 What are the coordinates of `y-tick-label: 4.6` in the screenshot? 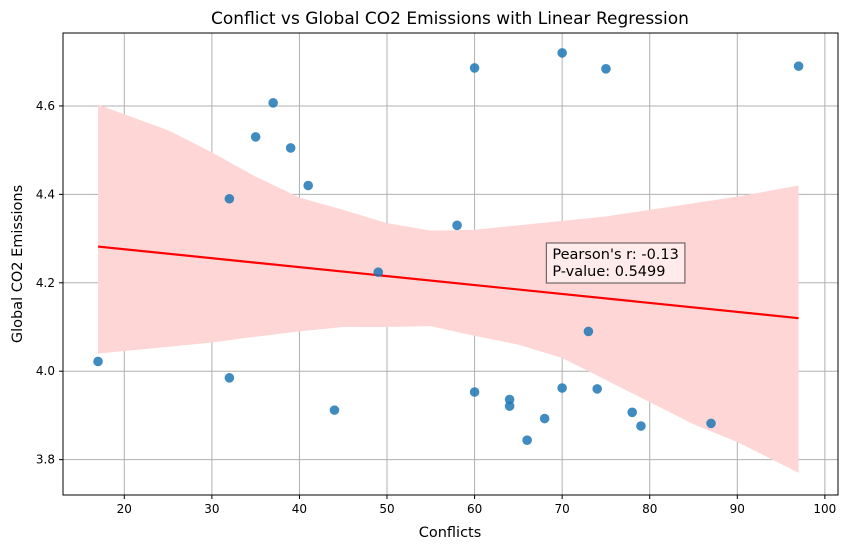 It's located at (45, 106).